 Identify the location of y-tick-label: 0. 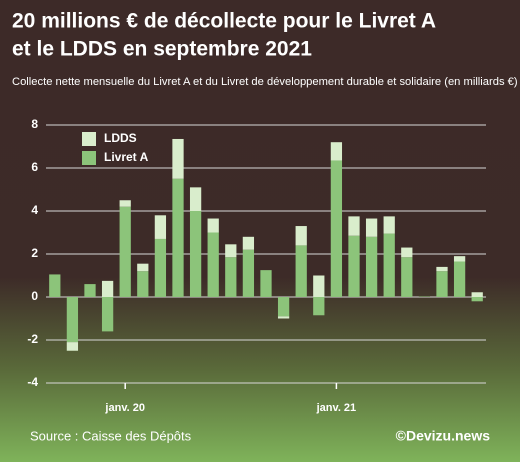
(34, 296).